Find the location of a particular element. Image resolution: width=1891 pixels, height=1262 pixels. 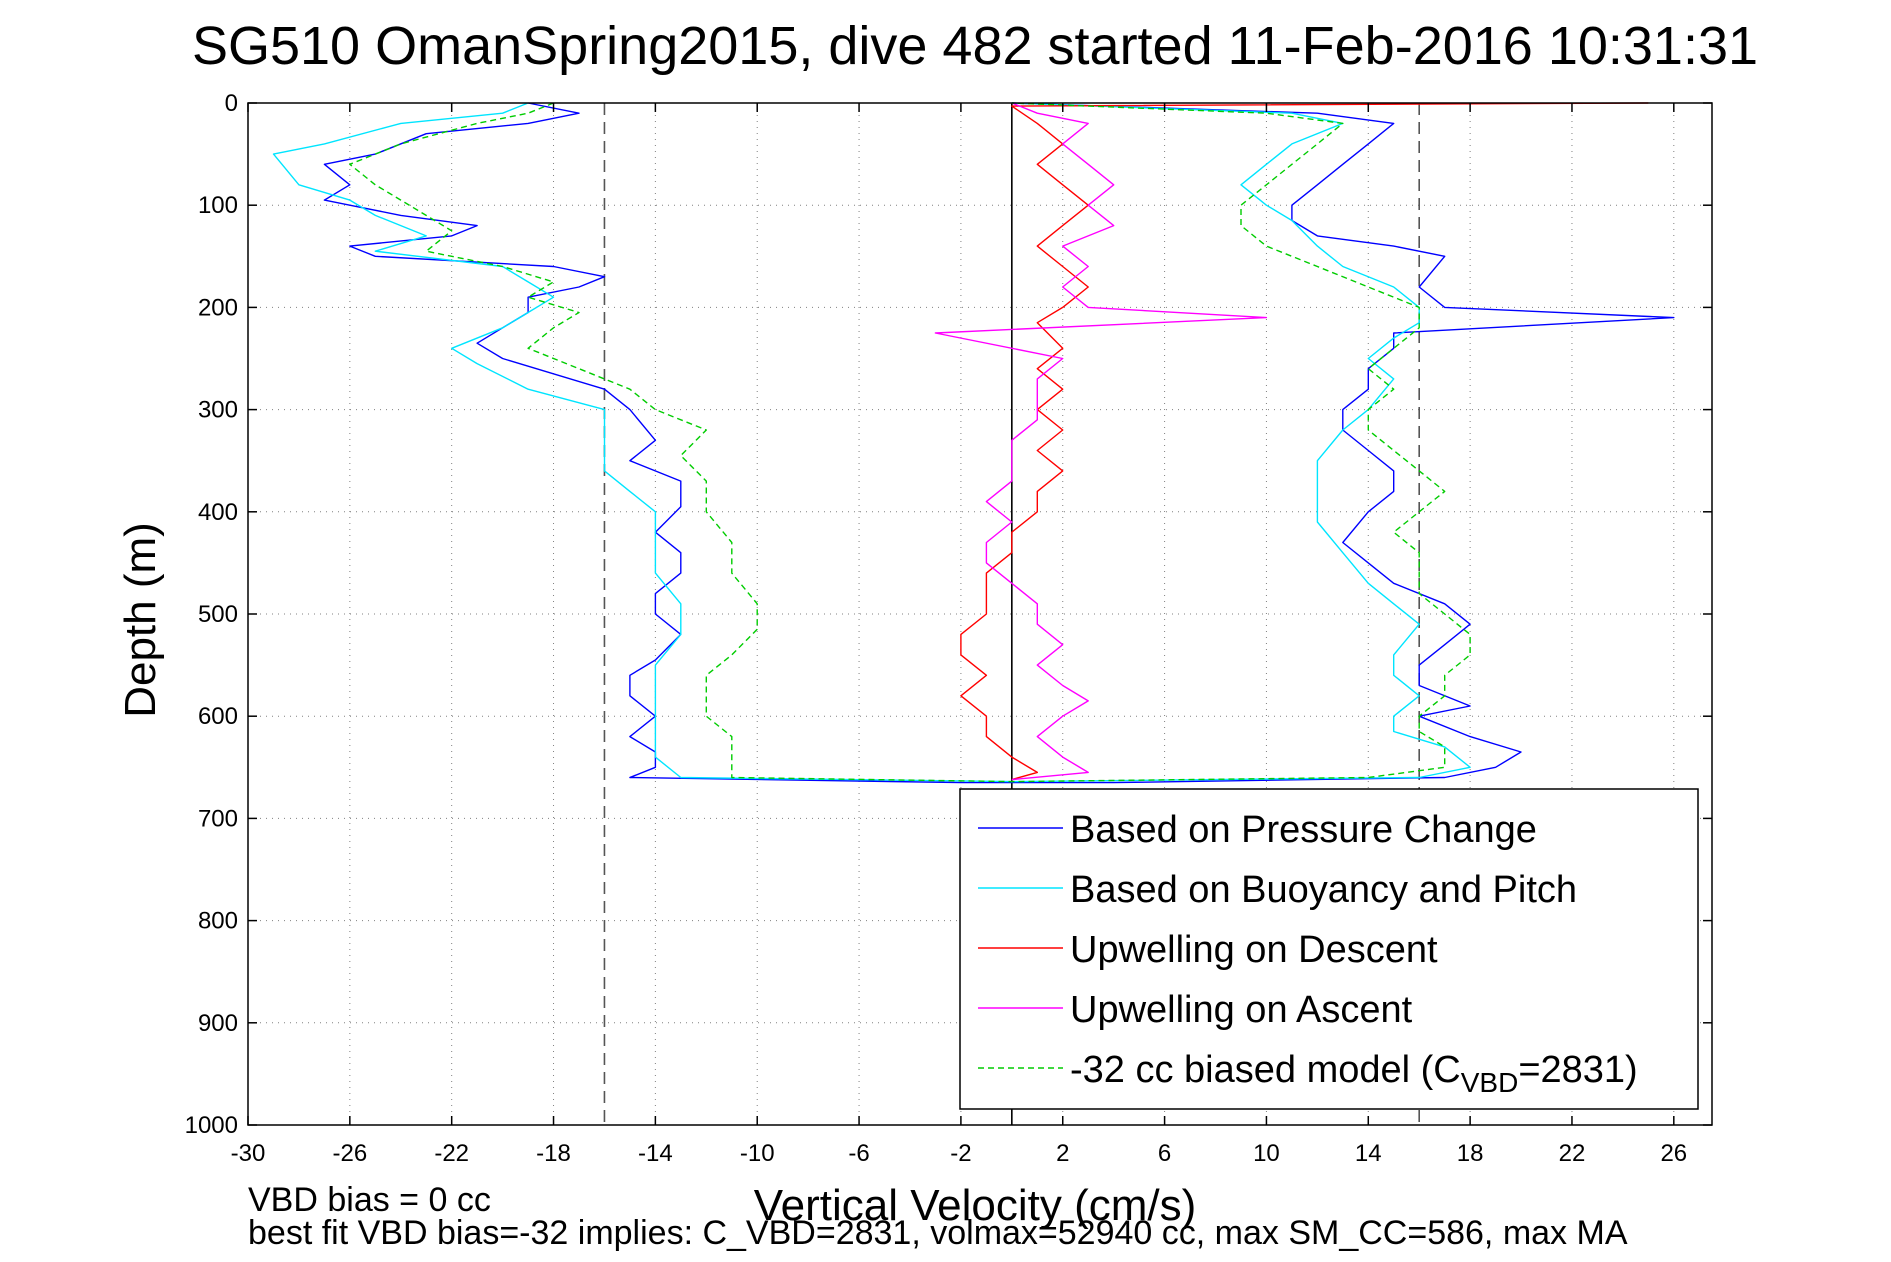

y-axis-label: Depth (m) is located at coordinates (140, 620).